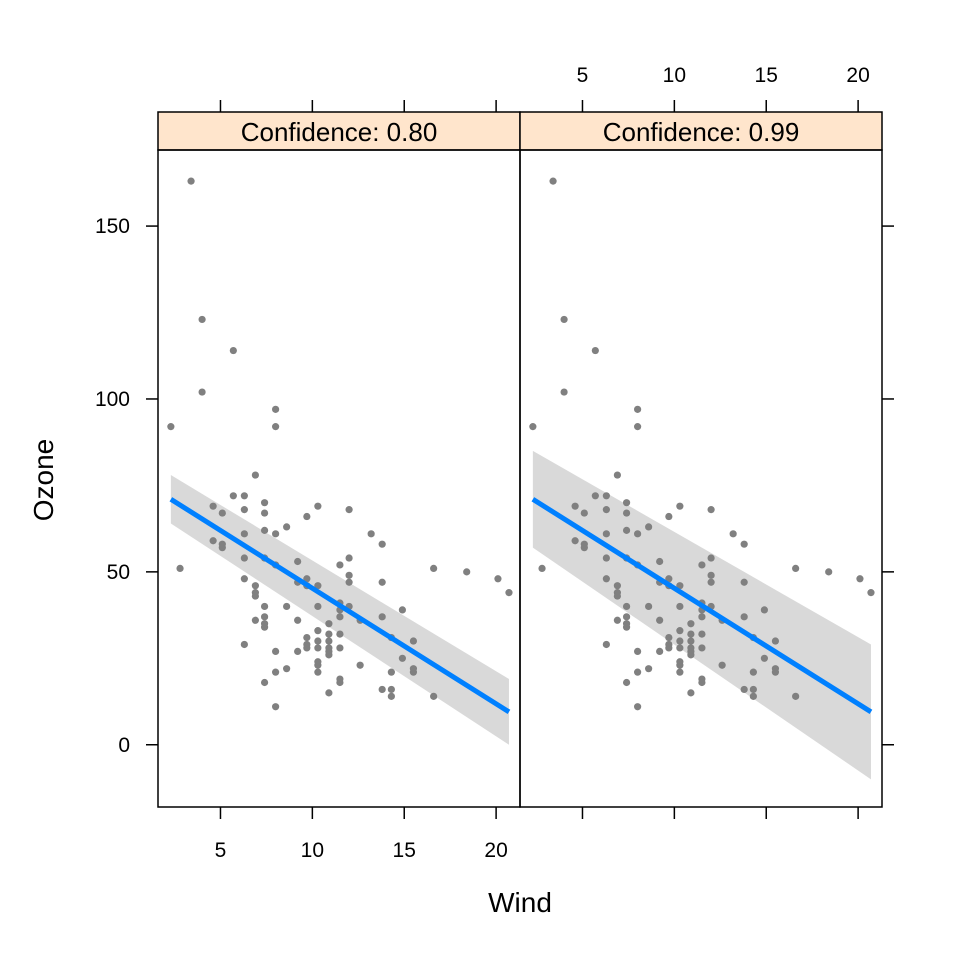 This screenshot has height=960, width=960. What do you see at coordinates (312, 850) in the screenshot?
I see `x-tick-label: 10` at bounding box center [312, 850].